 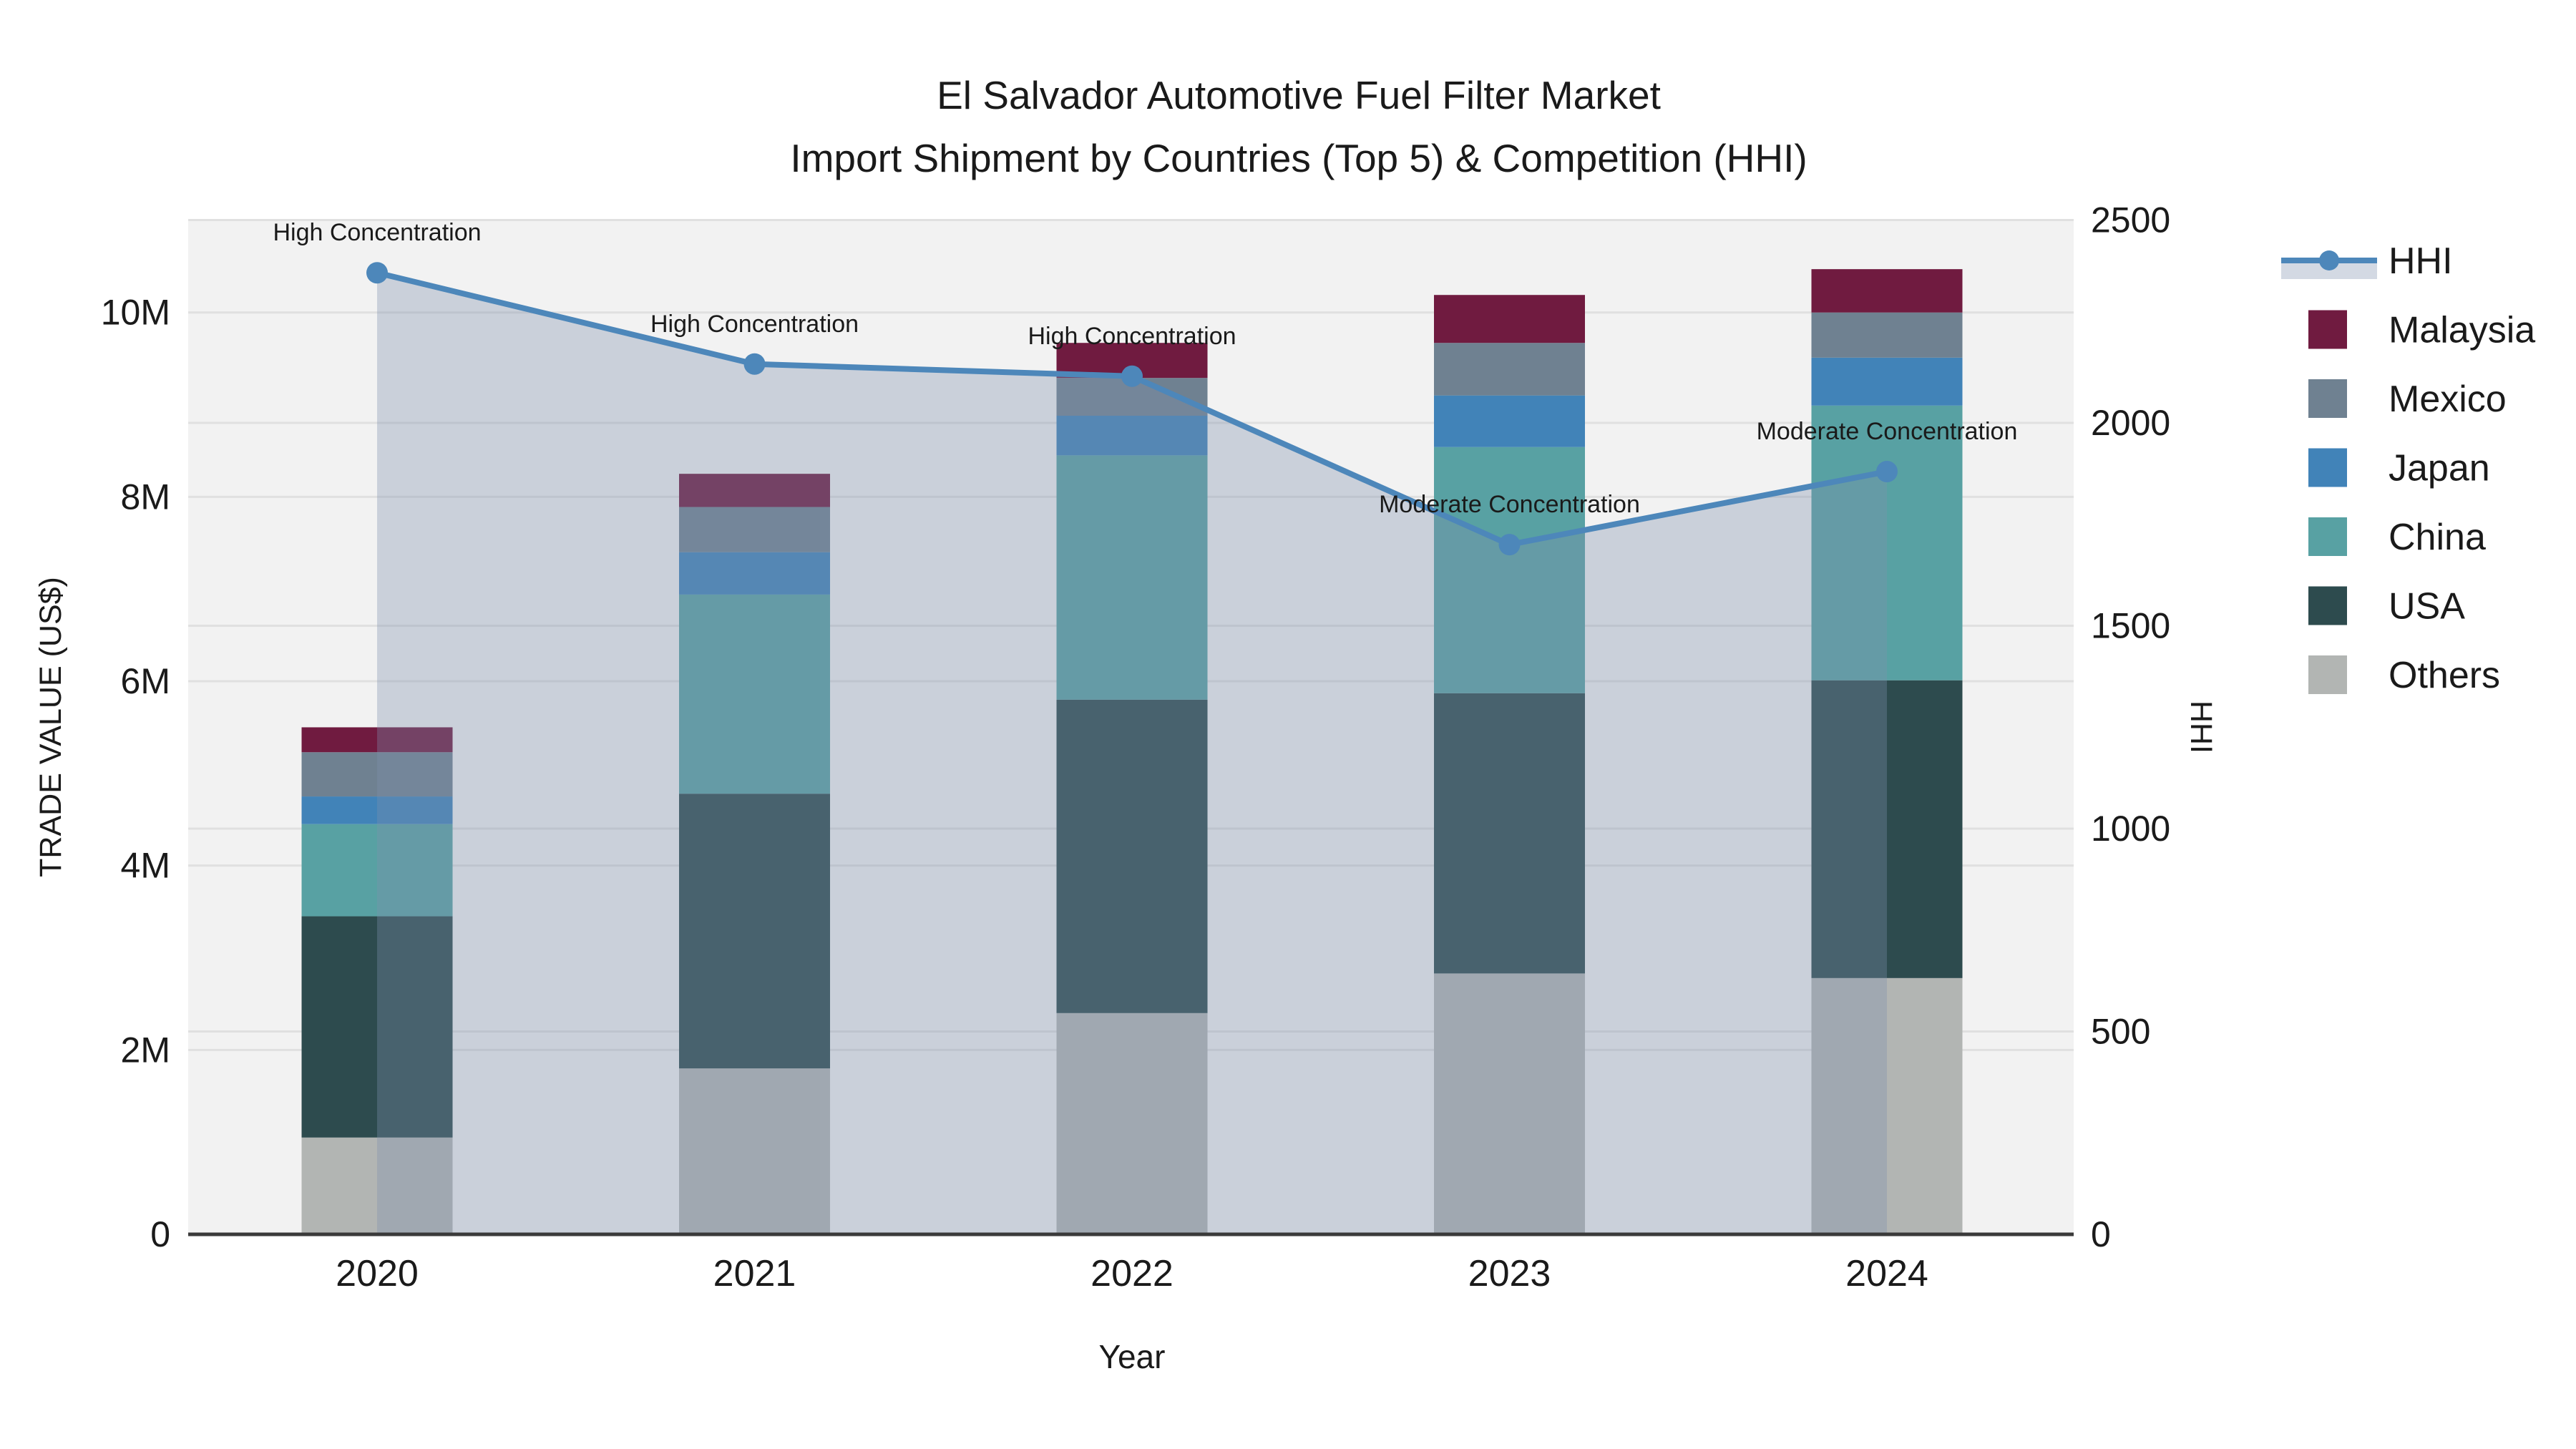 I want to click on hhi-marker-2022, so click(x=1132, y=376).